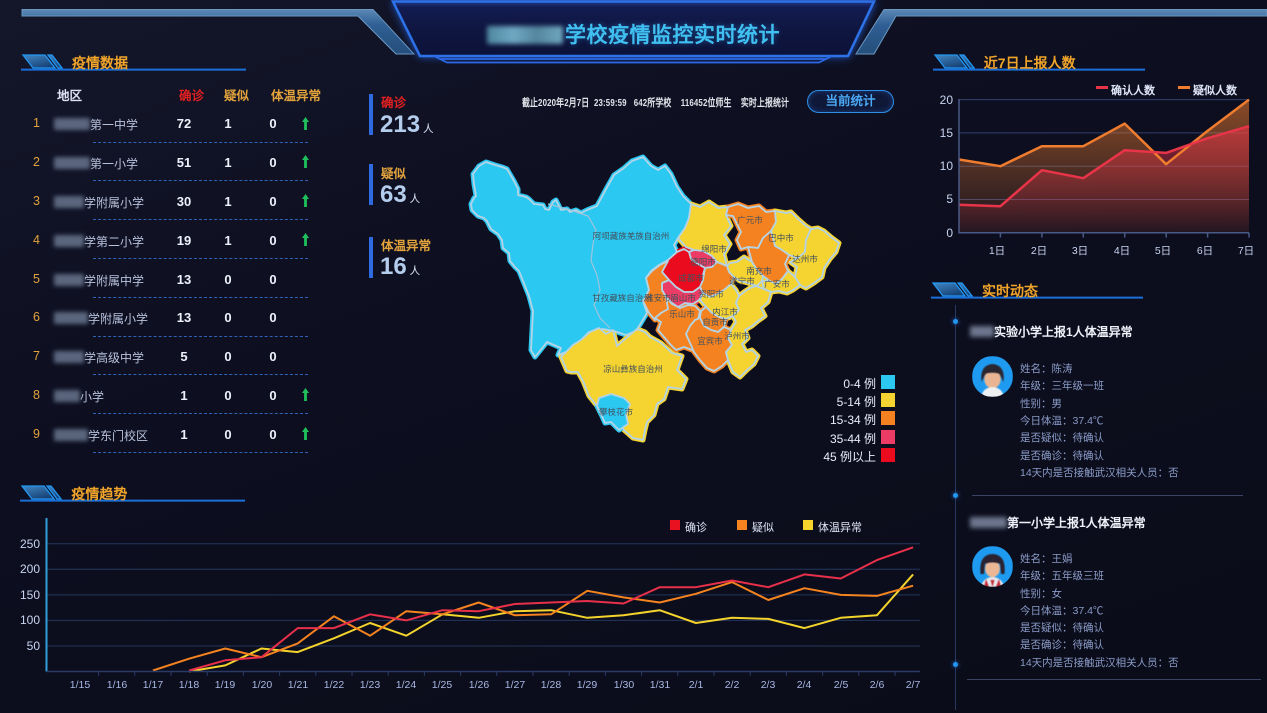 This screenshot has width=1267, height=713. Describe the element at coordinates (710, 341) in the screenshot. I see `svg-text: 宜宾市` at that location.